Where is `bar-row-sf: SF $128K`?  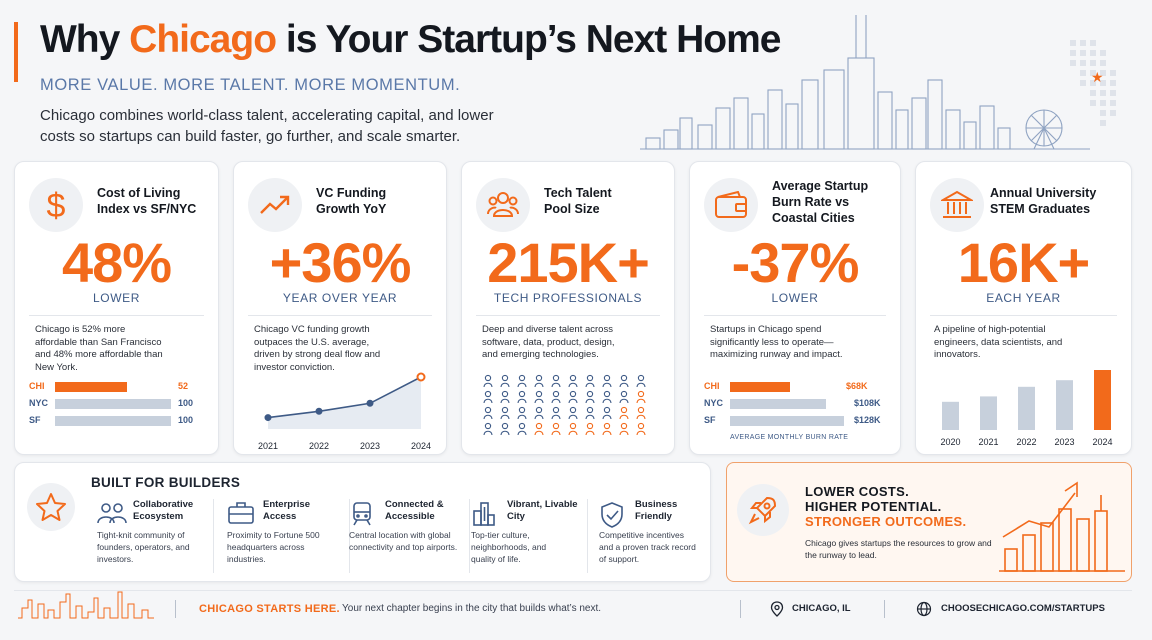
bar-row-sf: SF $128K is located at coordinates (792, 420).